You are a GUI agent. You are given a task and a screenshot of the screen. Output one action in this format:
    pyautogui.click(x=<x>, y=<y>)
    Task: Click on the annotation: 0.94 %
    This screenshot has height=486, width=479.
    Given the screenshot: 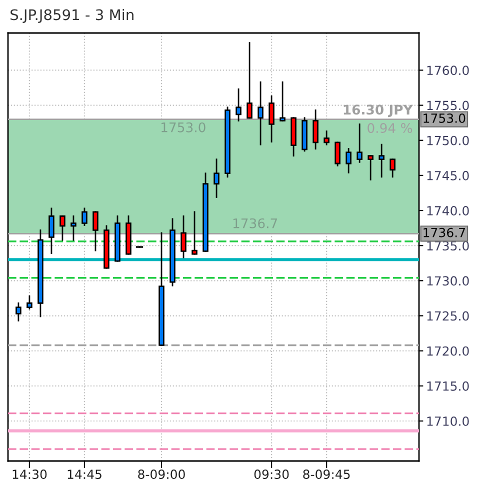 What is the action you would take?
    pyautogui.click(x=390, y=128)
    